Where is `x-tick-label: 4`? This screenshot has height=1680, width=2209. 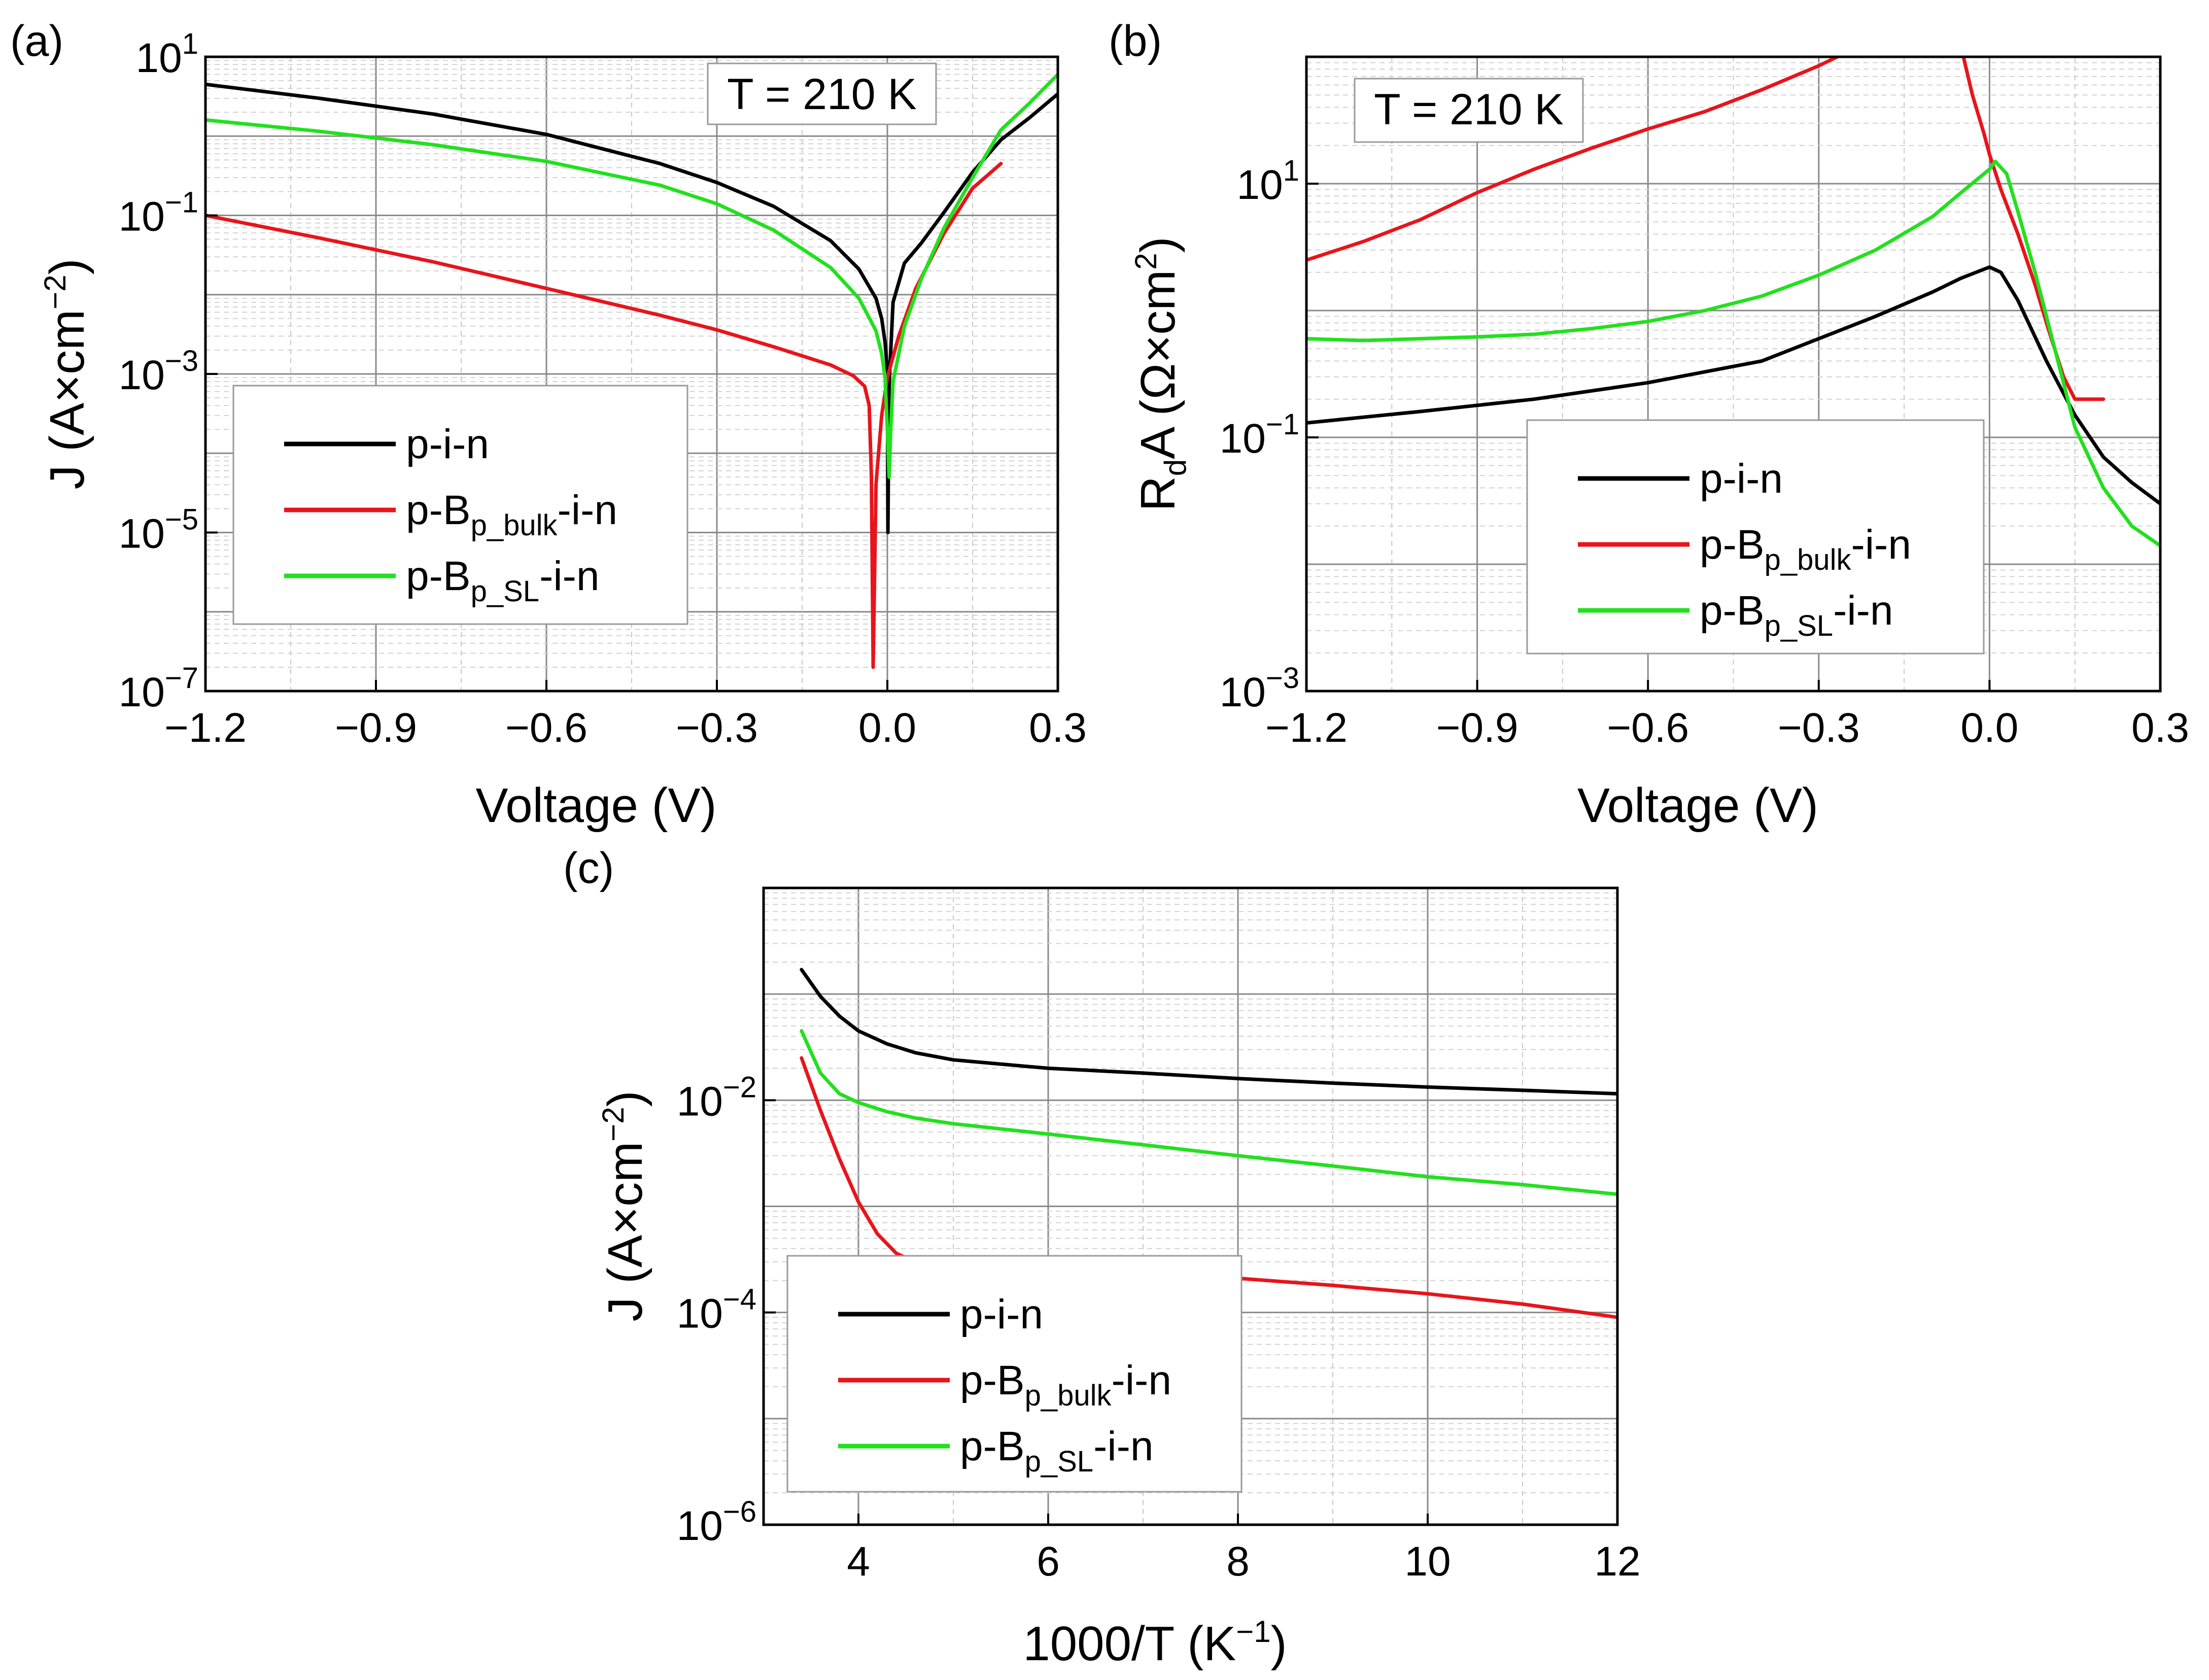
x-tick-label: 4 is located at coordinates (859, 1561).